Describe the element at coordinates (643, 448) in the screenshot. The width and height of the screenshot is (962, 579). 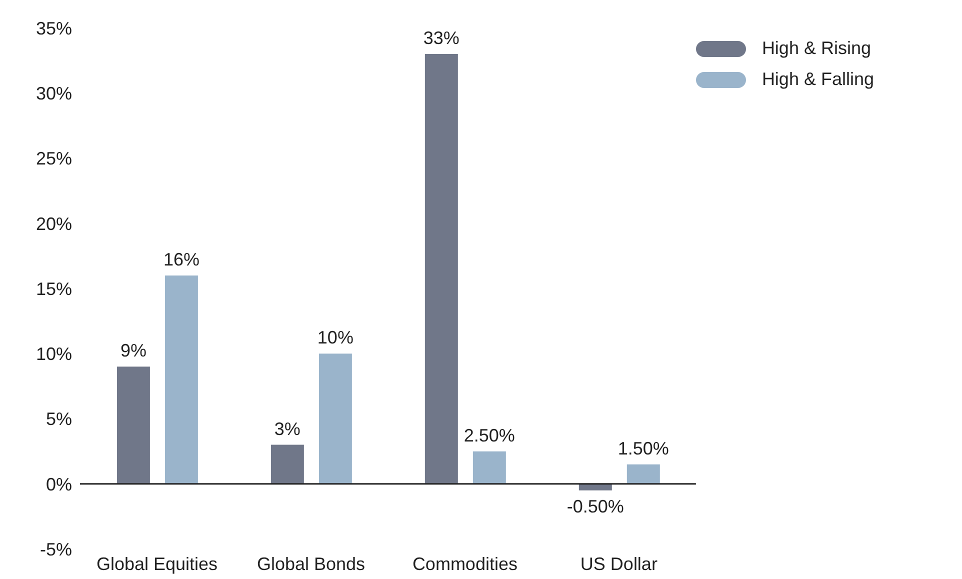
I see `data-label: 1.50%` at that location.